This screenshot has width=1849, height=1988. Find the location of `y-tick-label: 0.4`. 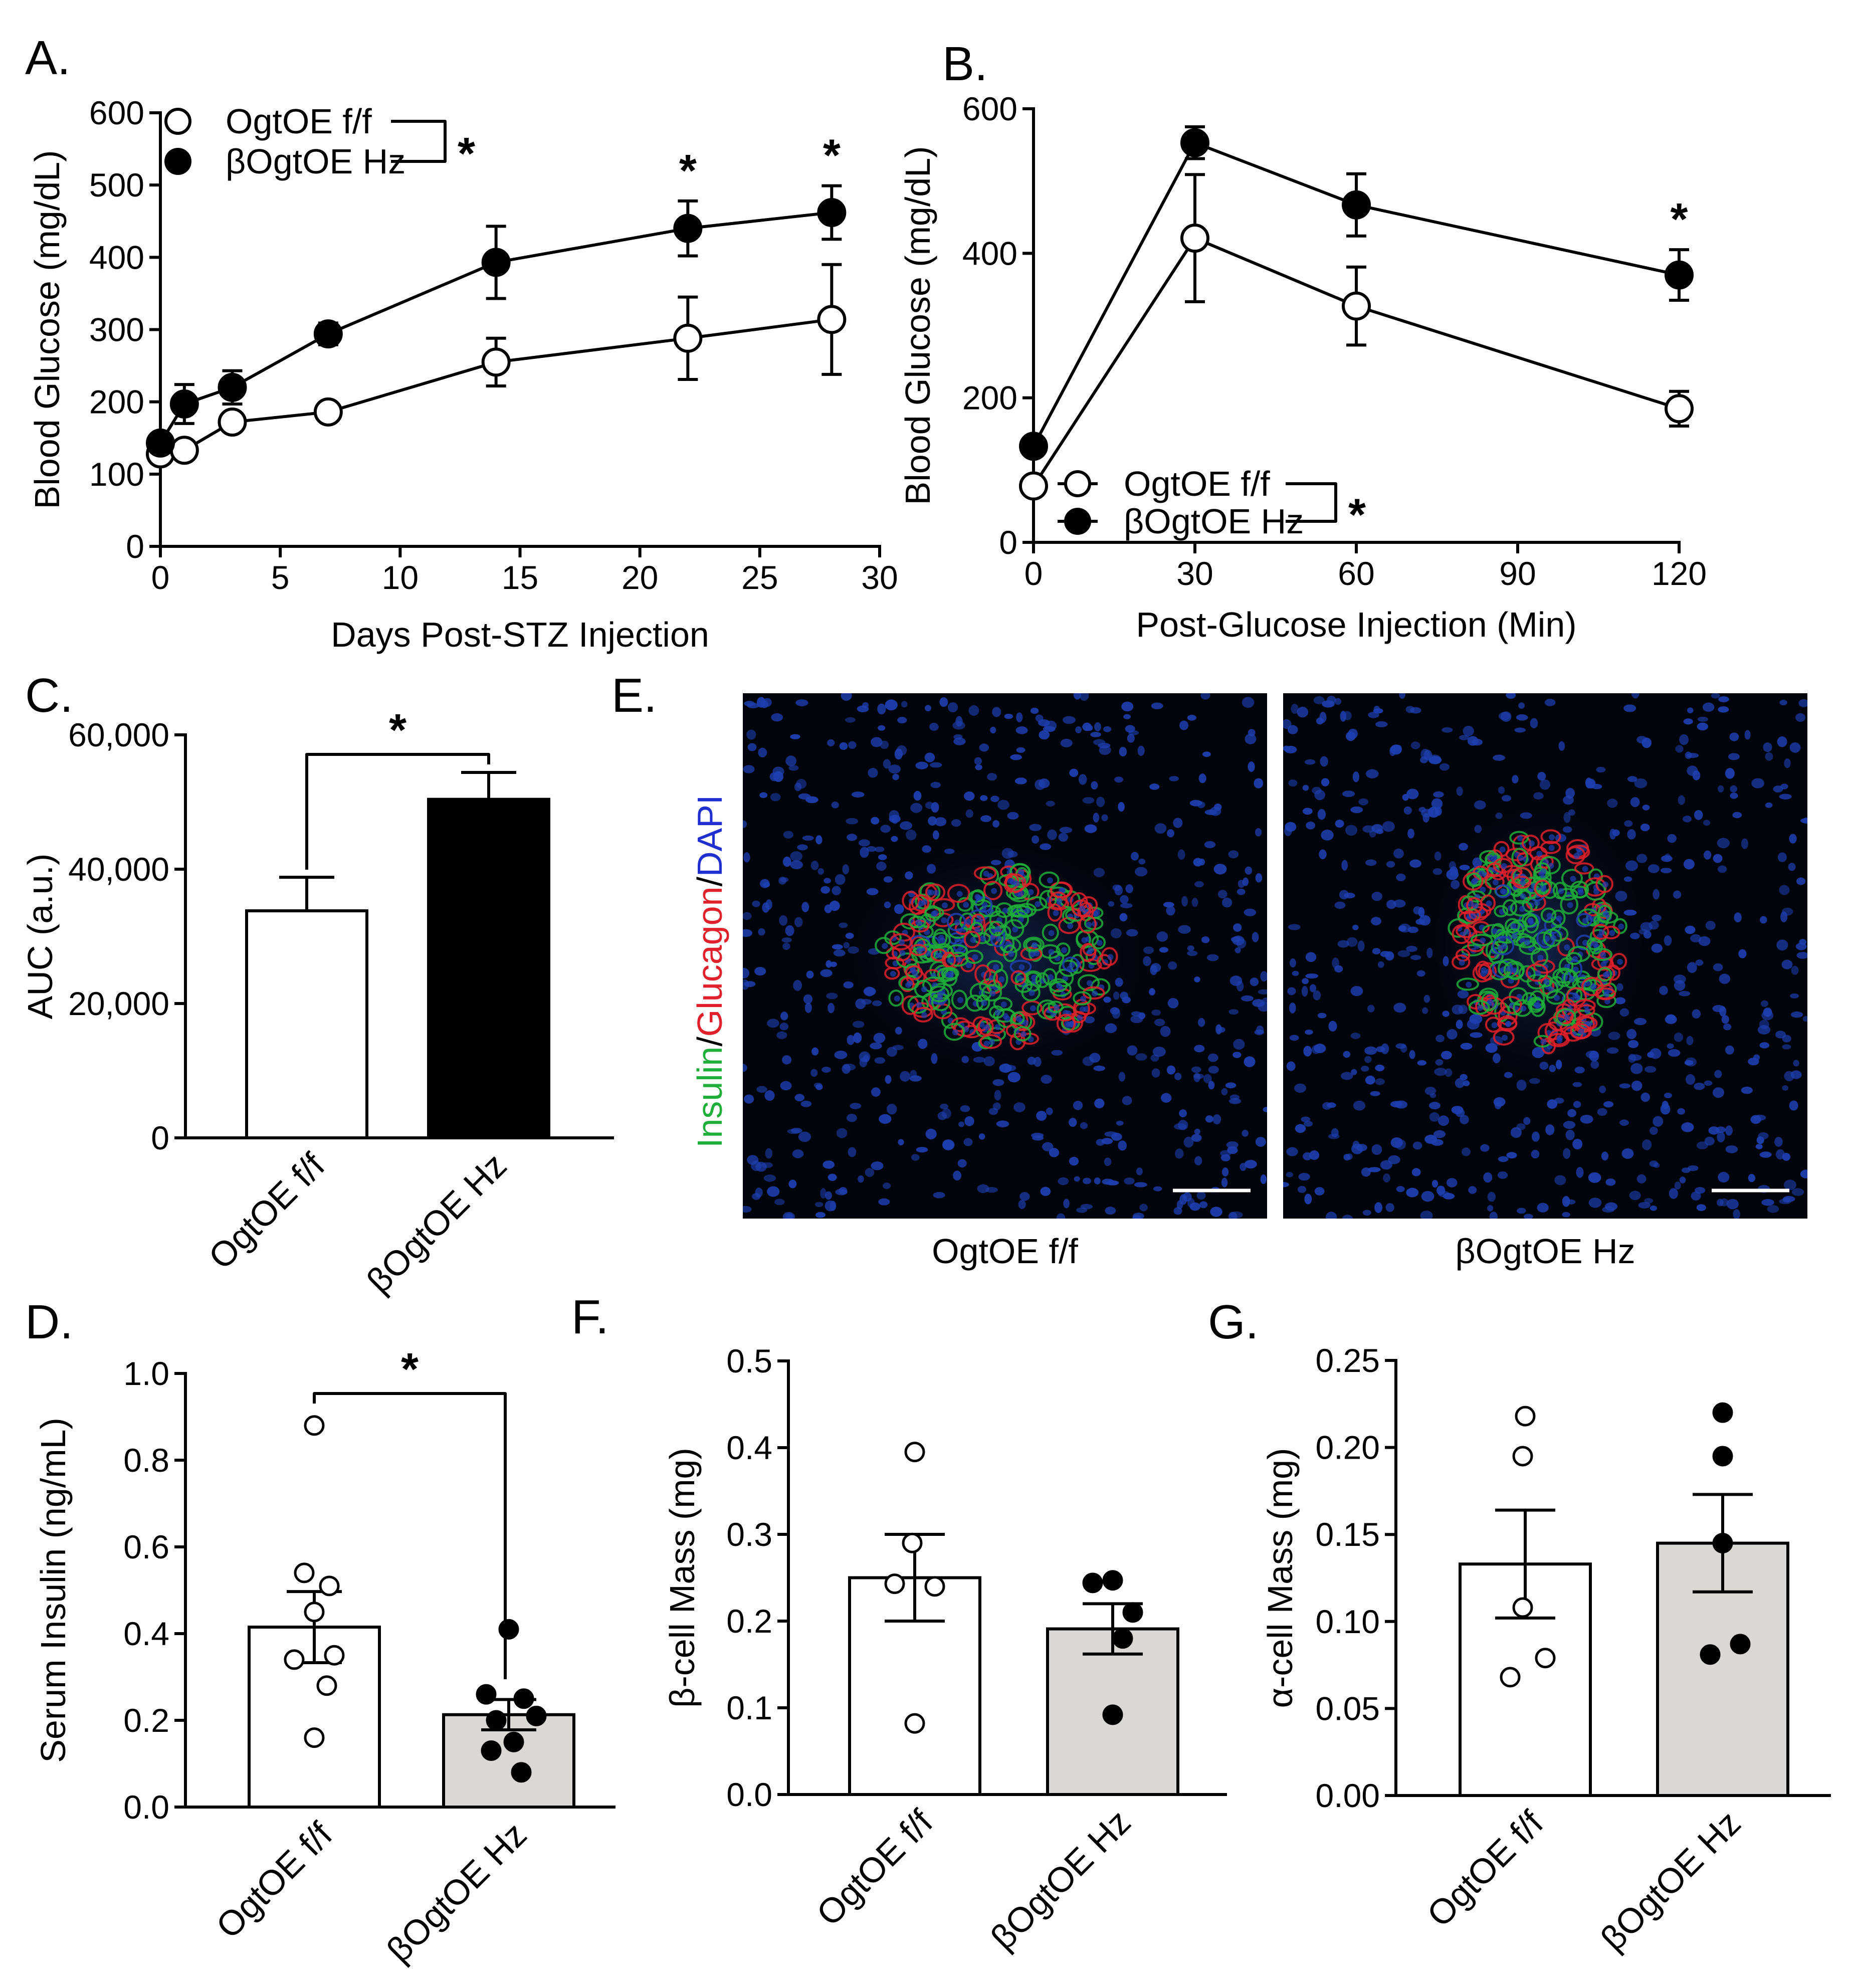

y-tick-label: 0.4 is located at coordinates (146, 1633).